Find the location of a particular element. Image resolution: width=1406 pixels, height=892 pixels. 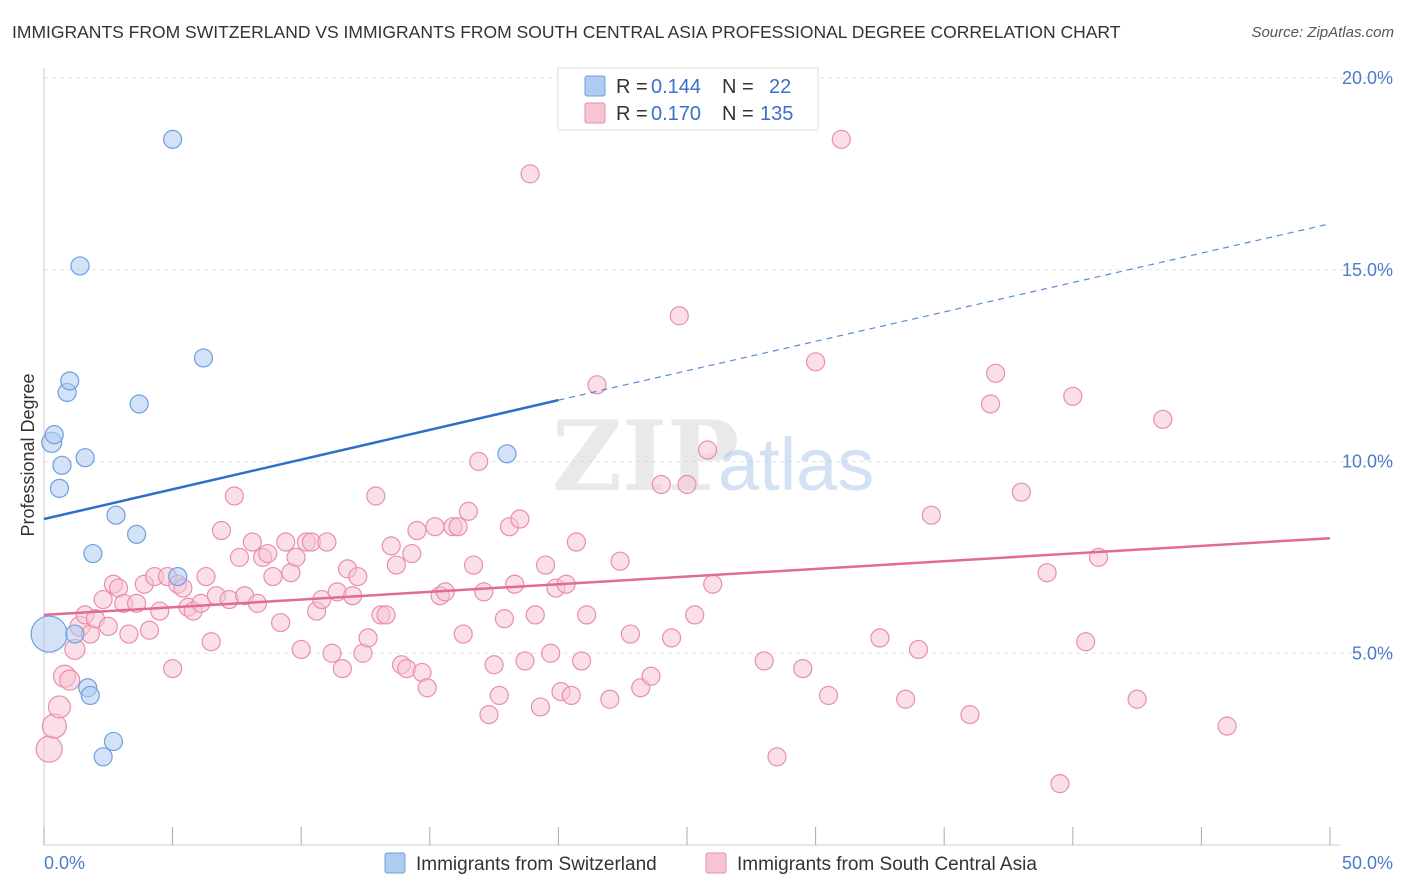

legend-n-value-1: 22 is located at coordinates (780, 87).